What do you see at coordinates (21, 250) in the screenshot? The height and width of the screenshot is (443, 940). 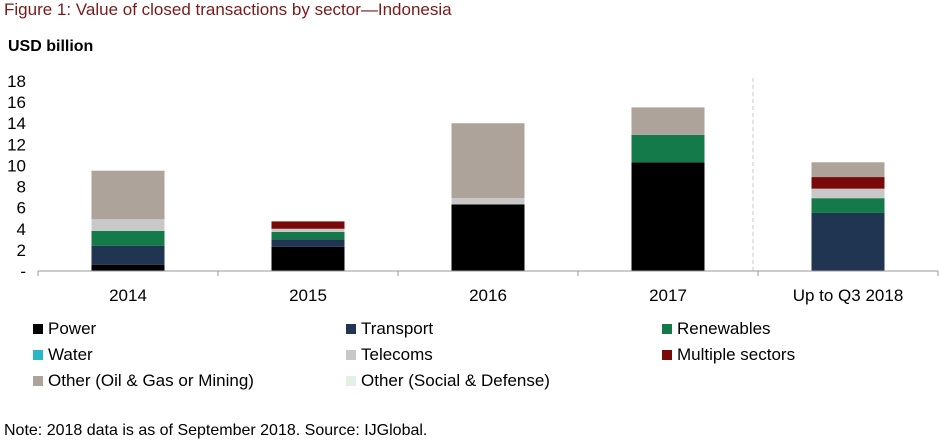 I see `y-tick-label: 2` at bounding box center [21, 250].